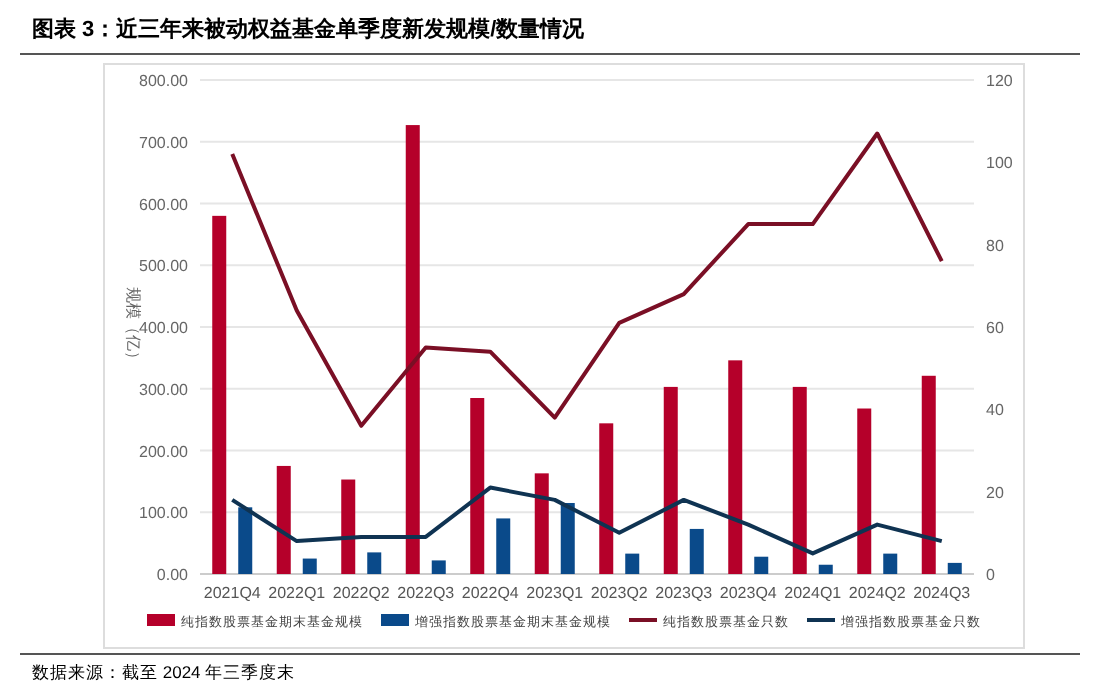 The image size is (1100, 688). What do you see at coordinates (164, 204) in the screenshot?
I see `y-tick-label: 600.00` at bounding box center [164, 204].